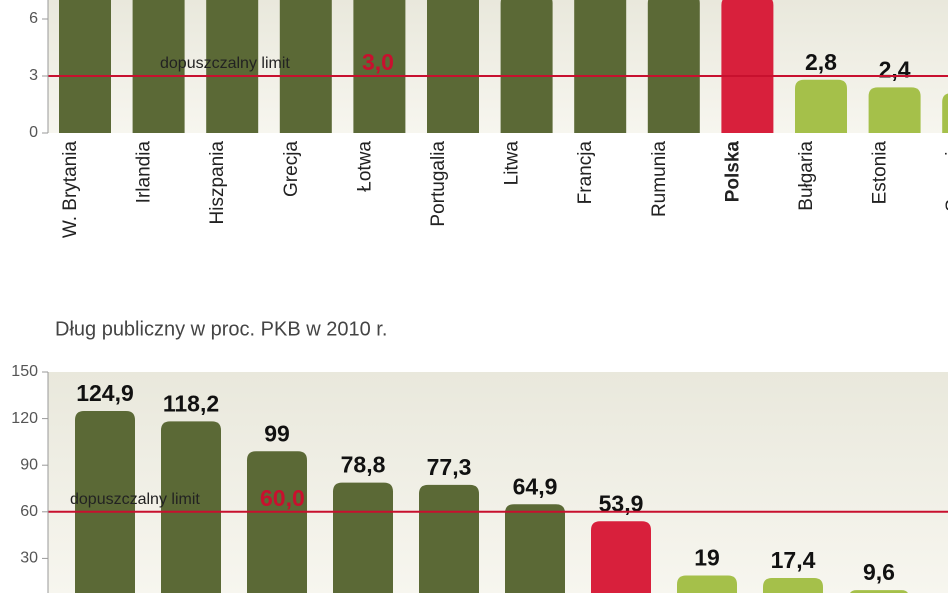  What do you see at coordinates (24, 371) in the screenshot?
I see `y-tick-label: 150` at bounding box center [24, 371].